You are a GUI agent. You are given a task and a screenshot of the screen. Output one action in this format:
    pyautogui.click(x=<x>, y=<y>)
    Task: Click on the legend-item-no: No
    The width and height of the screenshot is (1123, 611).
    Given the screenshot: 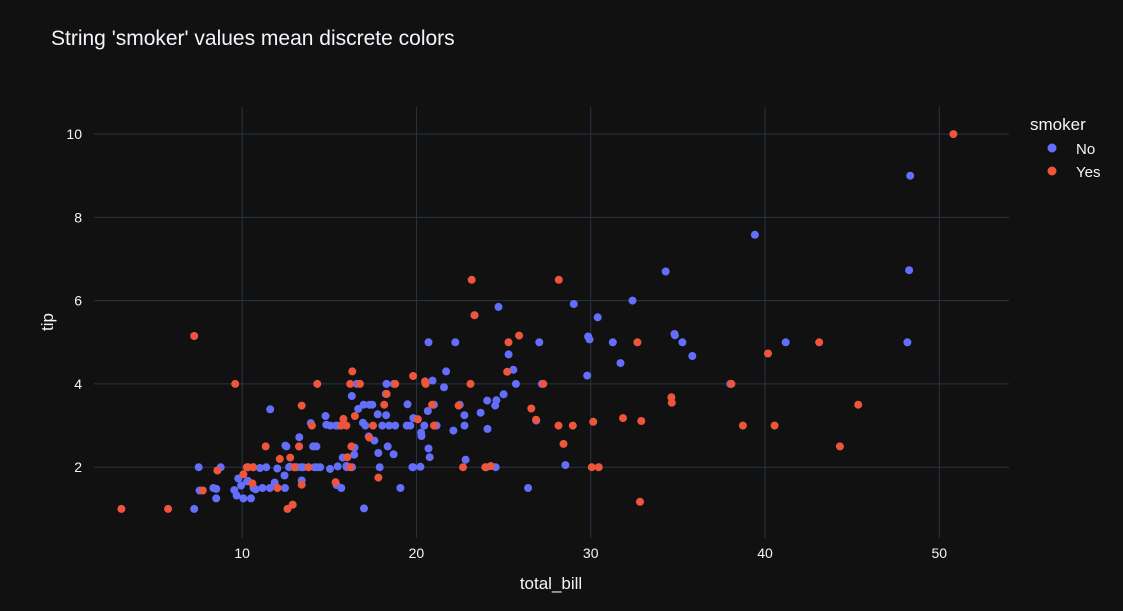 What is the action you would take?
    pyautogui.click(x=1071, y=149)
    